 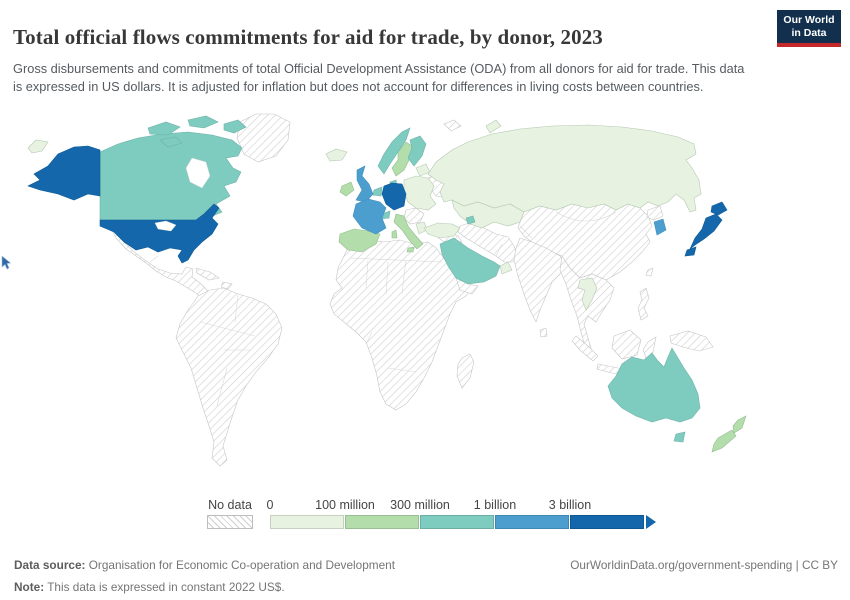 I want to click on country-sweden, so click(x=402, y=159).